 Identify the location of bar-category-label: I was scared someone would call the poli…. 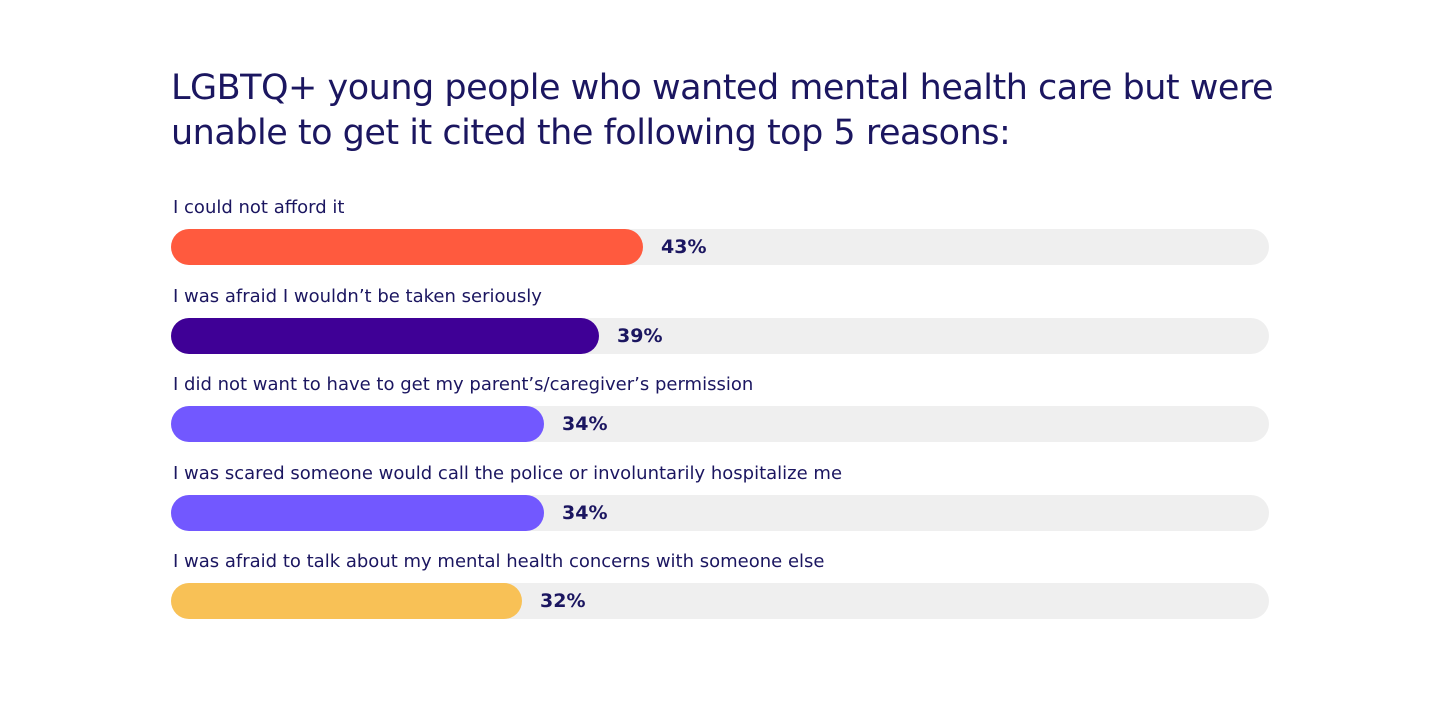
(508, 473).